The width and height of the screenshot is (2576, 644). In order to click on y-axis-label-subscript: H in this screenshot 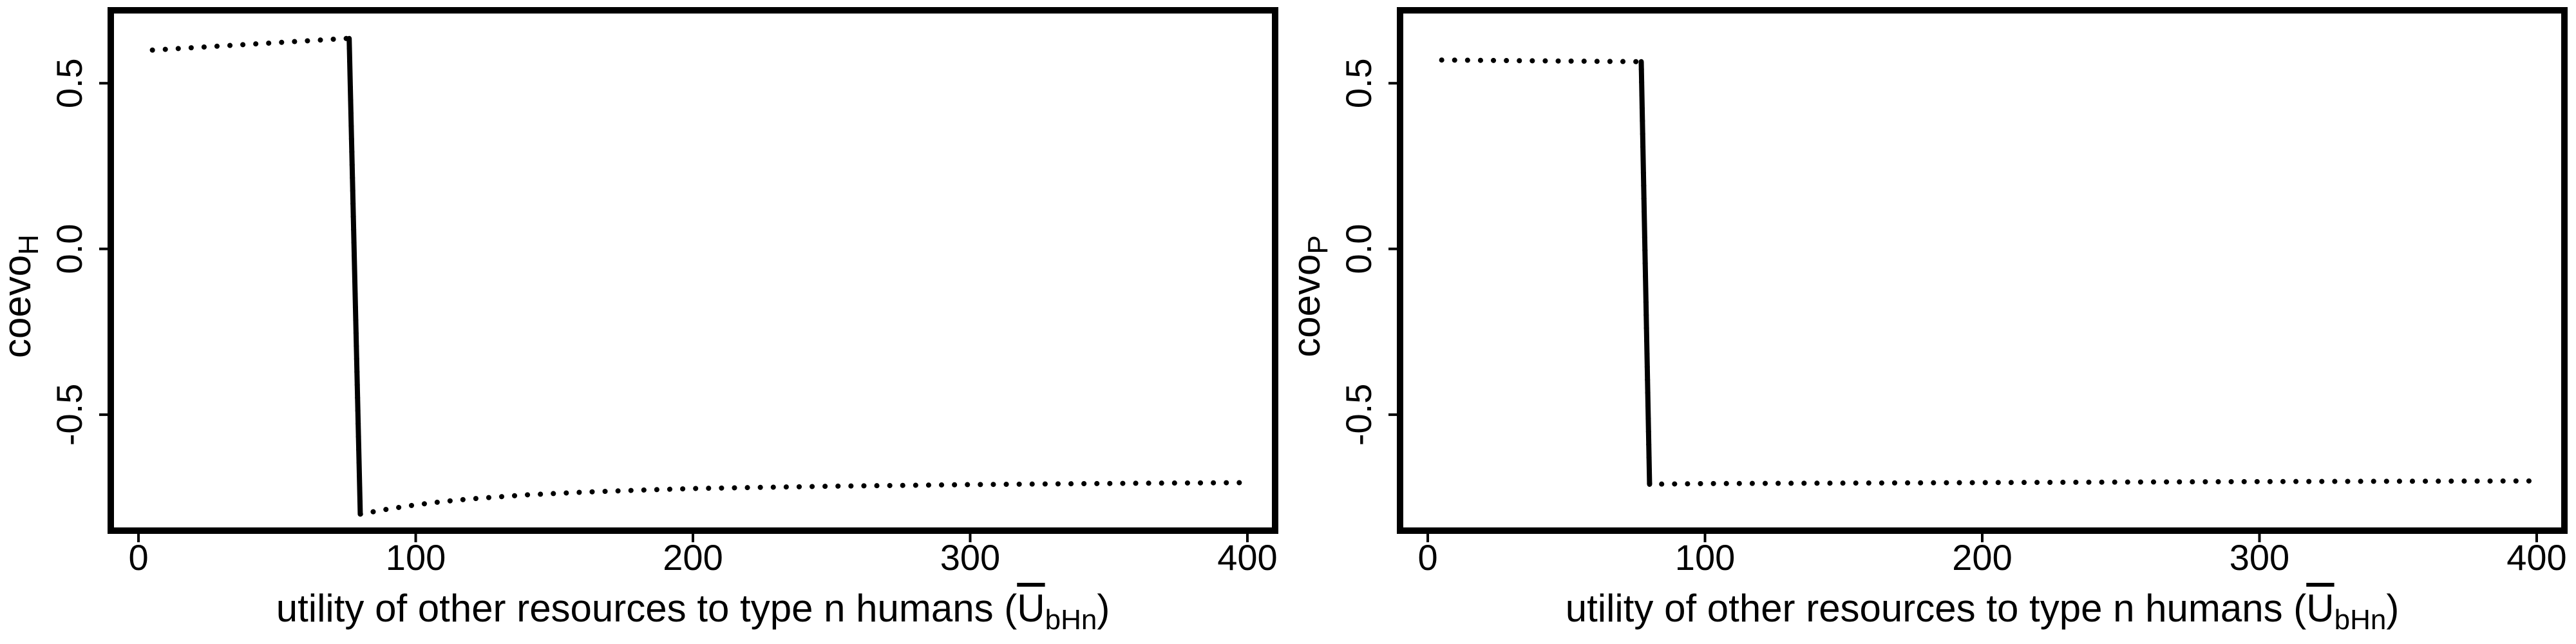, I will do `click(28, 245)`.